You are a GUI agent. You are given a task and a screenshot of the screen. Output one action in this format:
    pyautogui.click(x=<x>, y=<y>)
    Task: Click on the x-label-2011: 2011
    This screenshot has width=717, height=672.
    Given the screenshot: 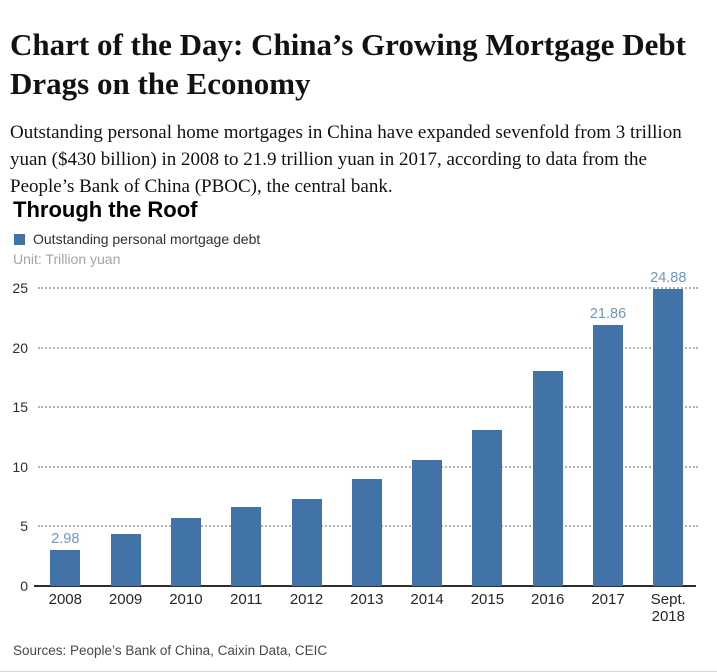 What is the action you would take?
    pyautogui.click(x=246, y=599)
    